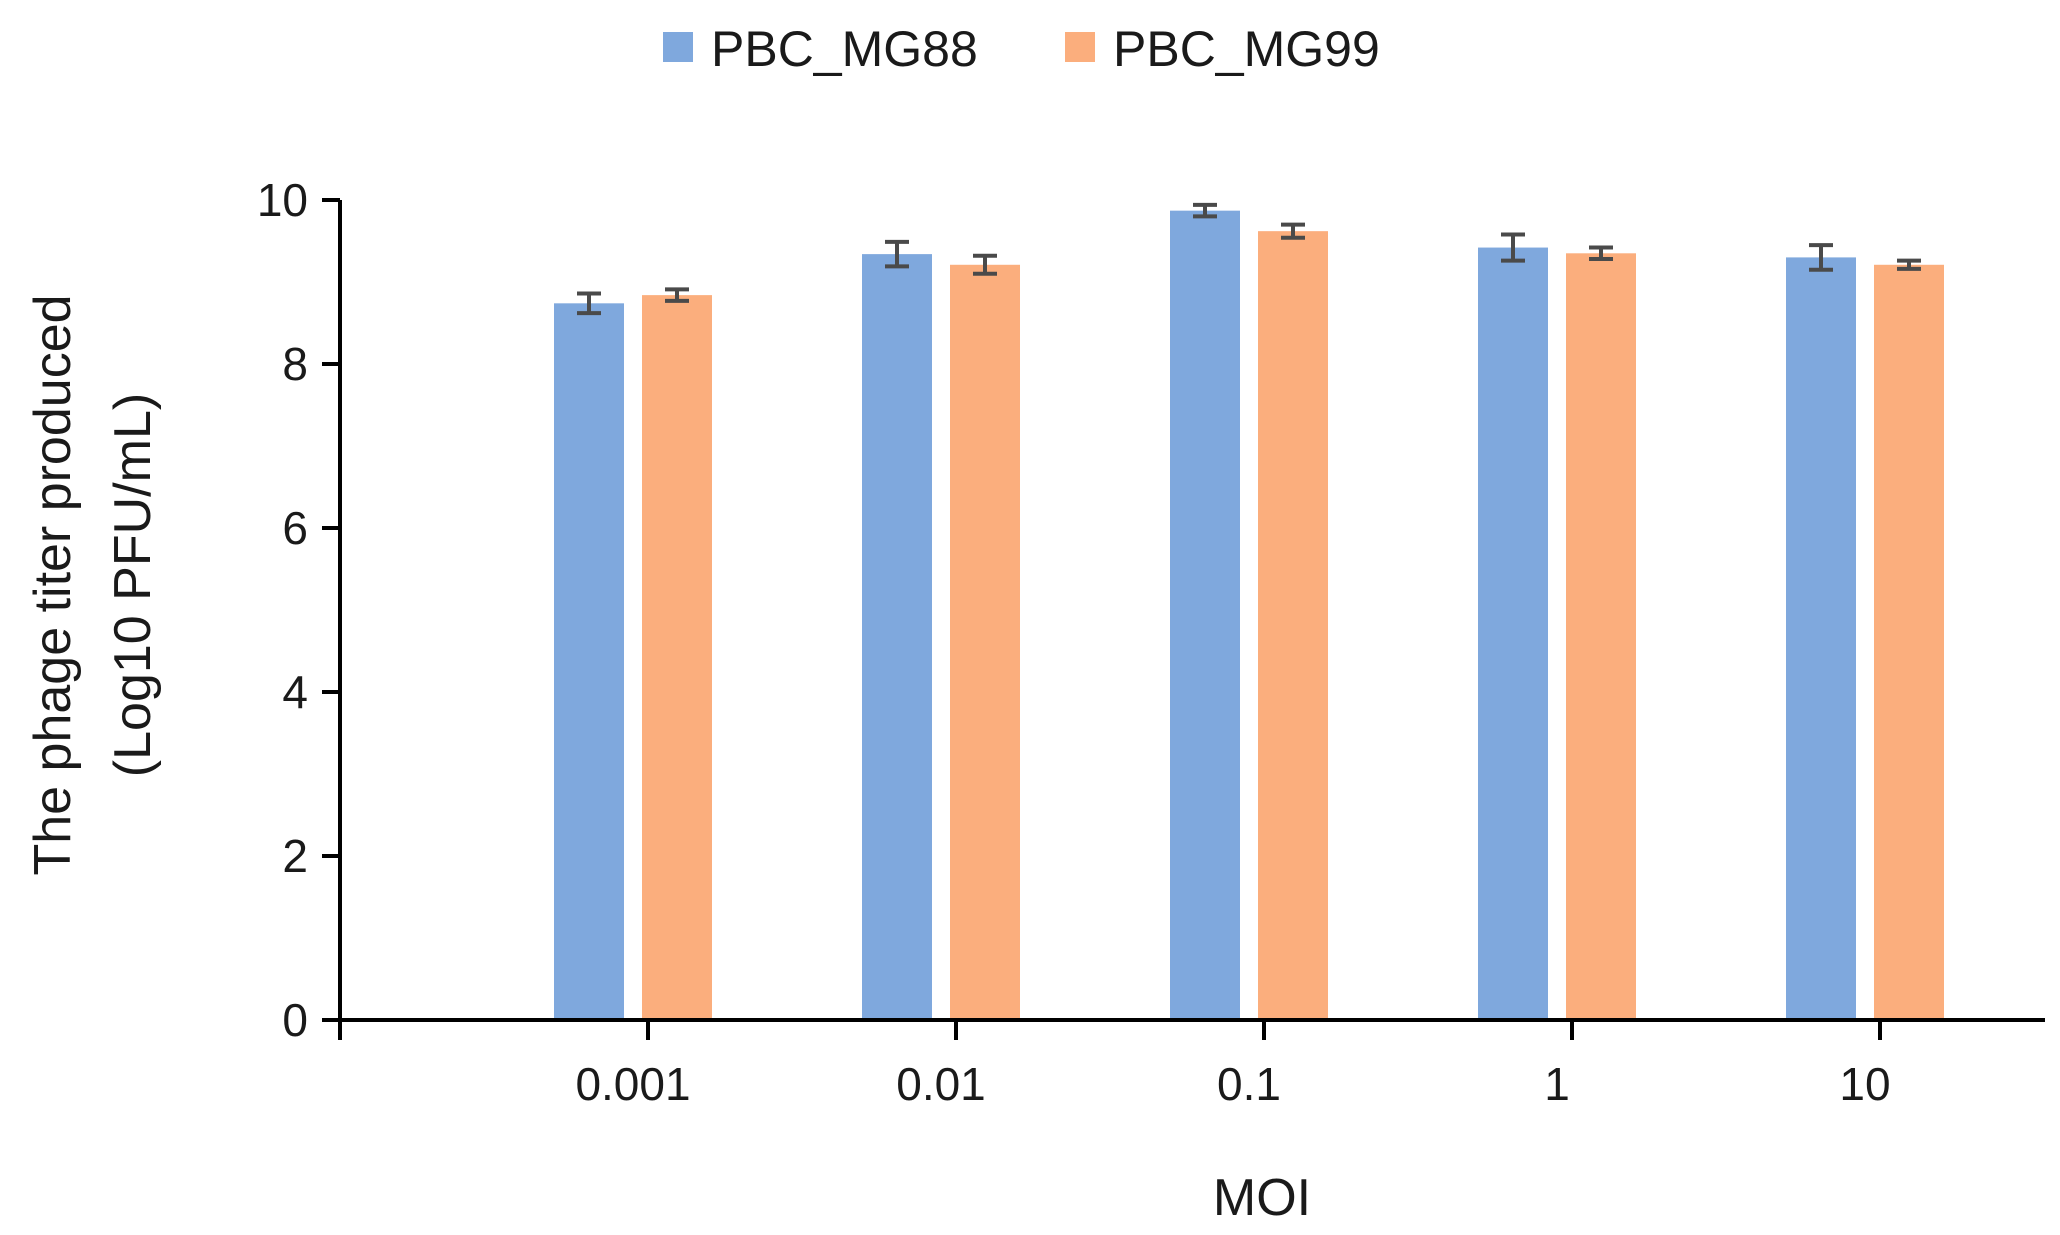 Image resolution: width=2060 pixels, height=1235 pixels. Describe the element at coordinates (589, 661) in the screenshot. I see `bar-PBC_MG88-0.001` at that location.